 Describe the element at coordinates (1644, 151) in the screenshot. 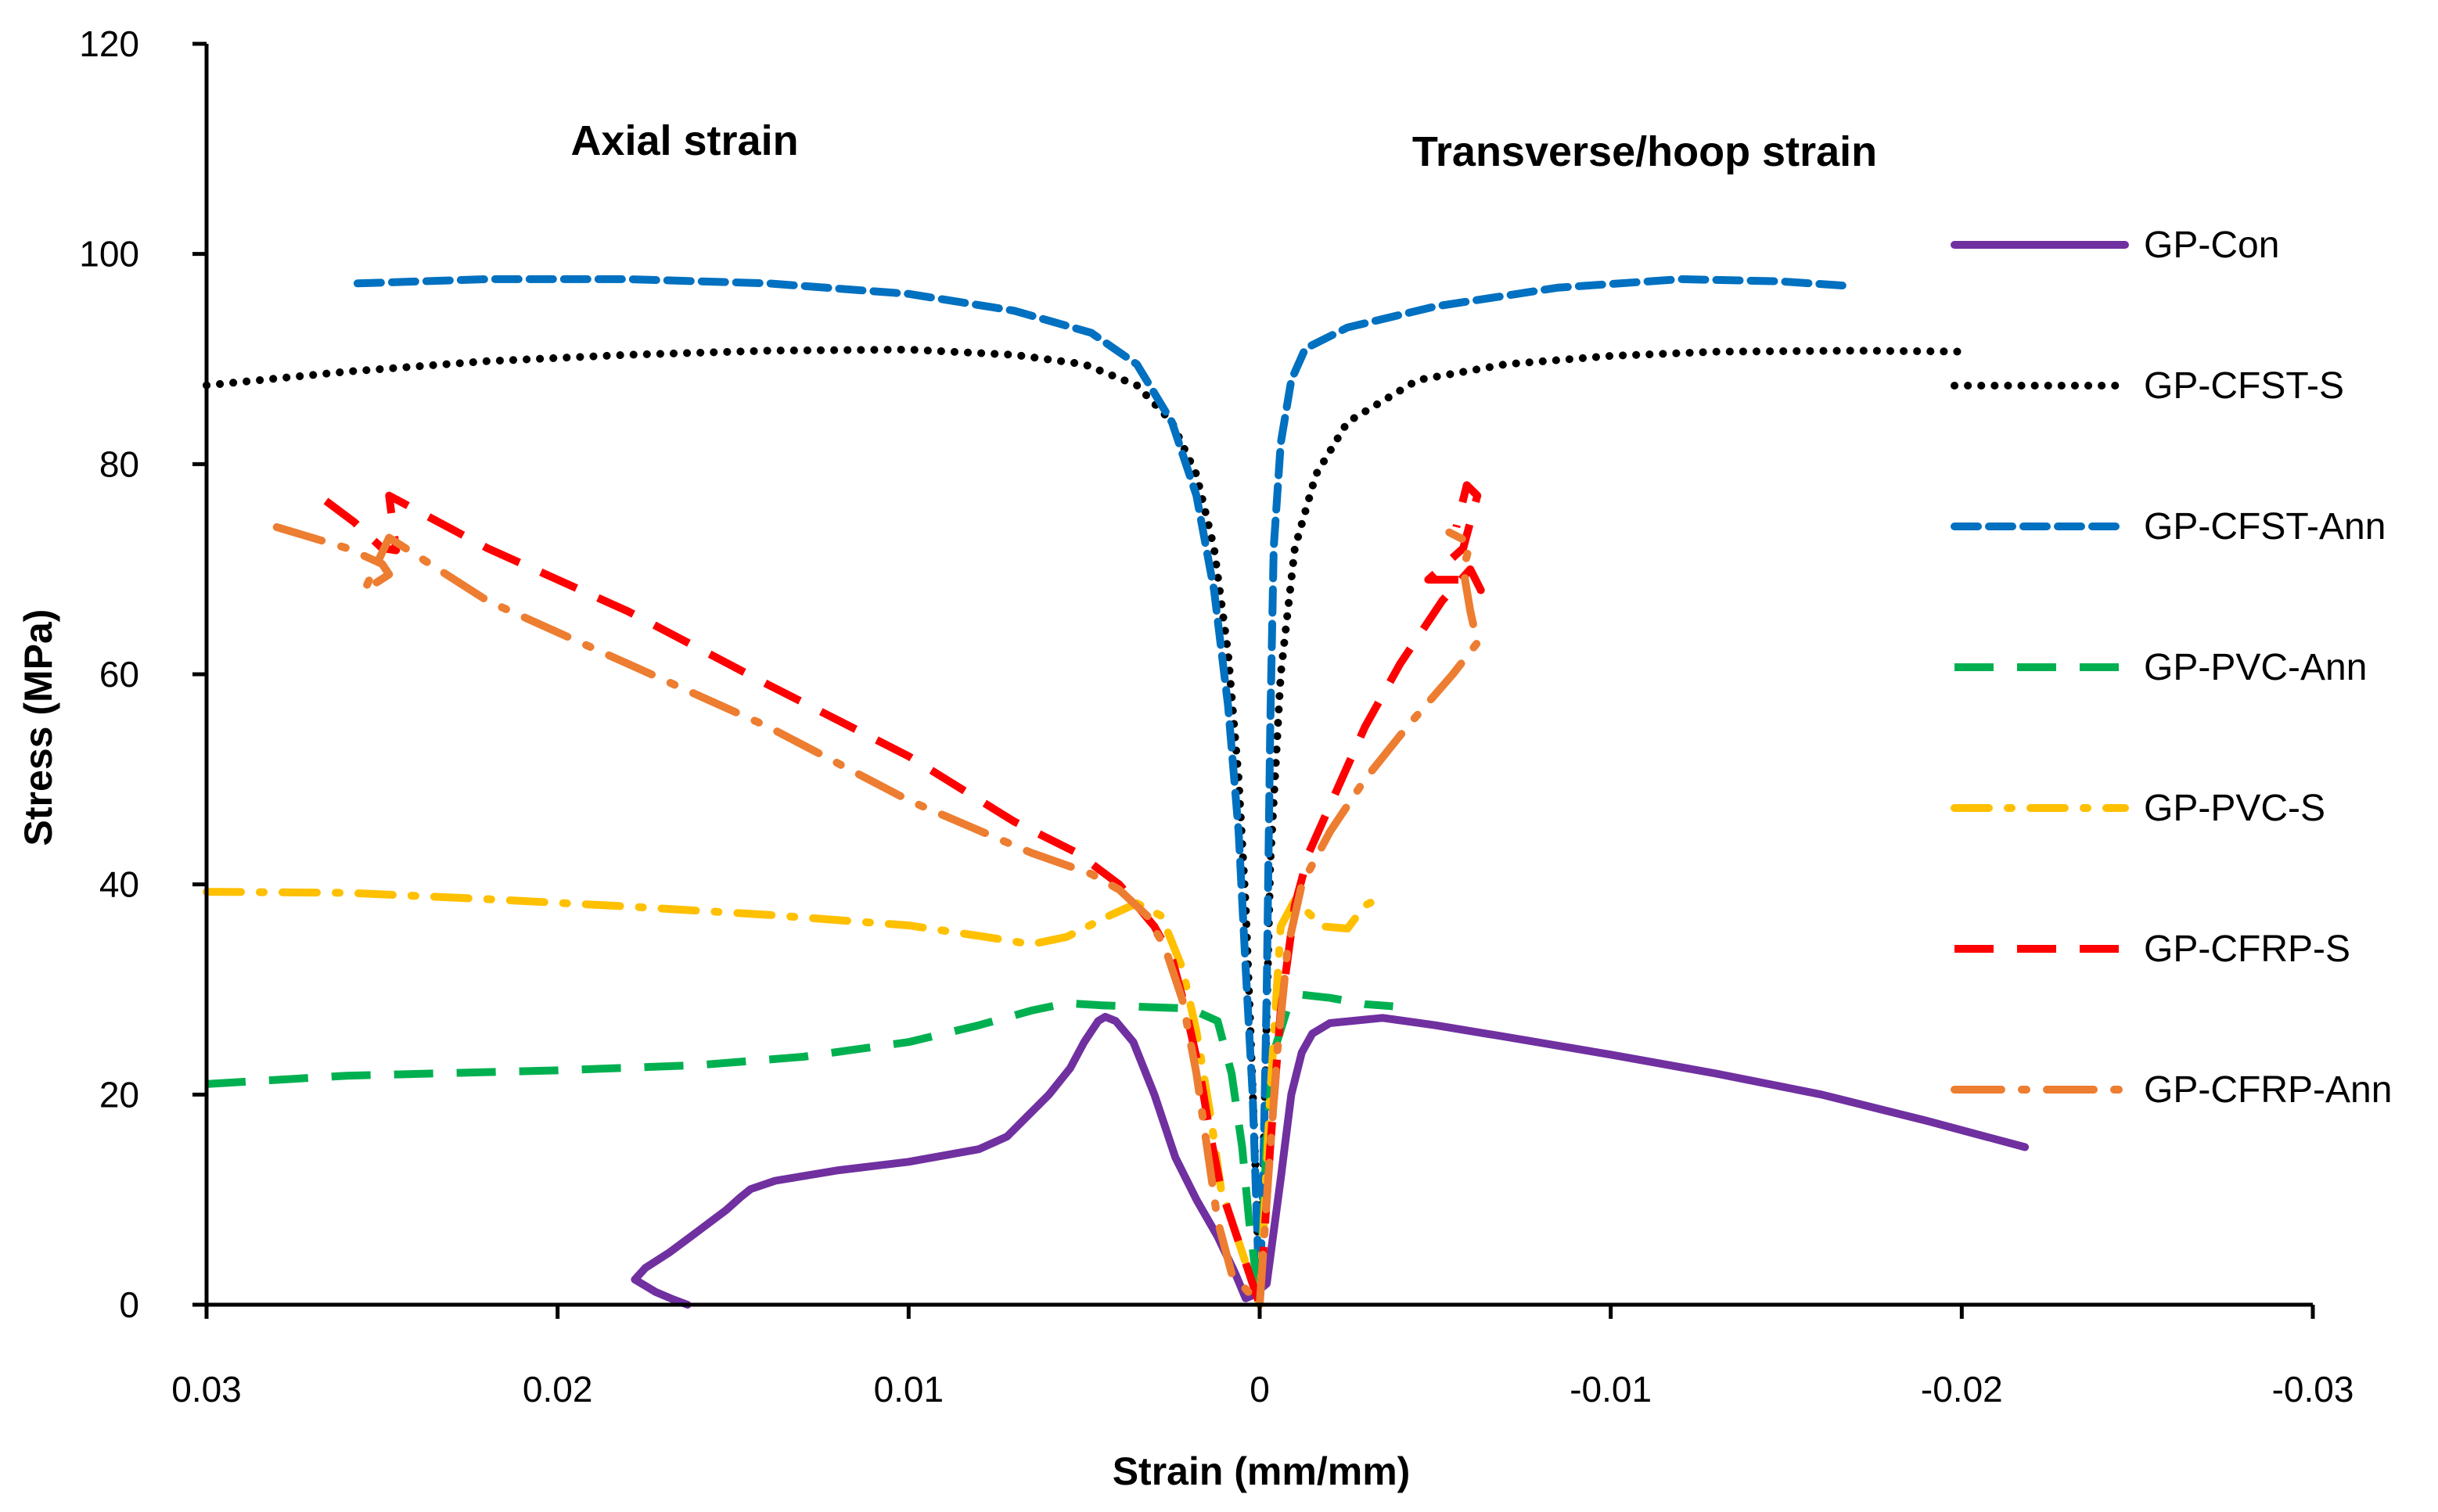

I see `annotation-transverse-hoop-strain: Transverse/hoop strain` at that location.